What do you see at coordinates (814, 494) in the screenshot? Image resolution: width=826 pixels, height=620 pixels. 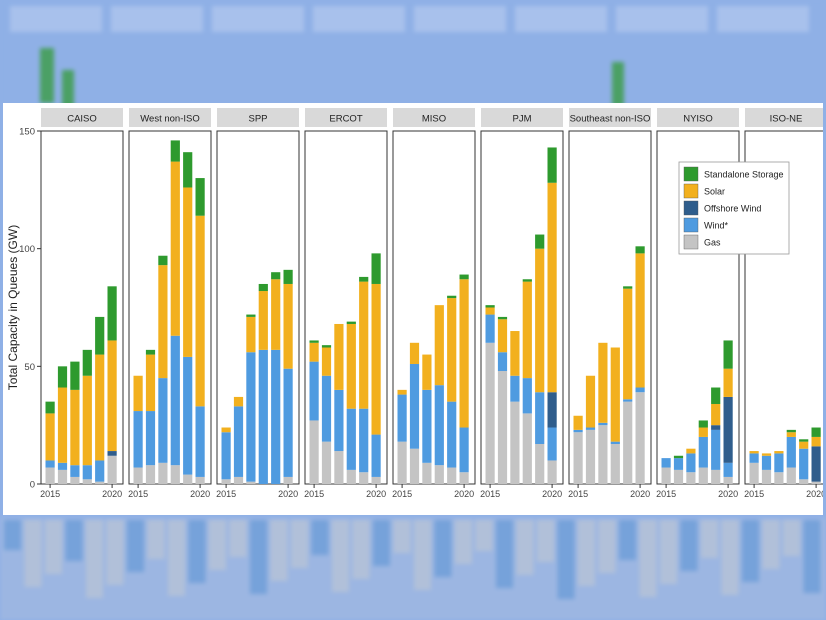 I see `x-tick-label: 2020` at bounding box center [814, 494].